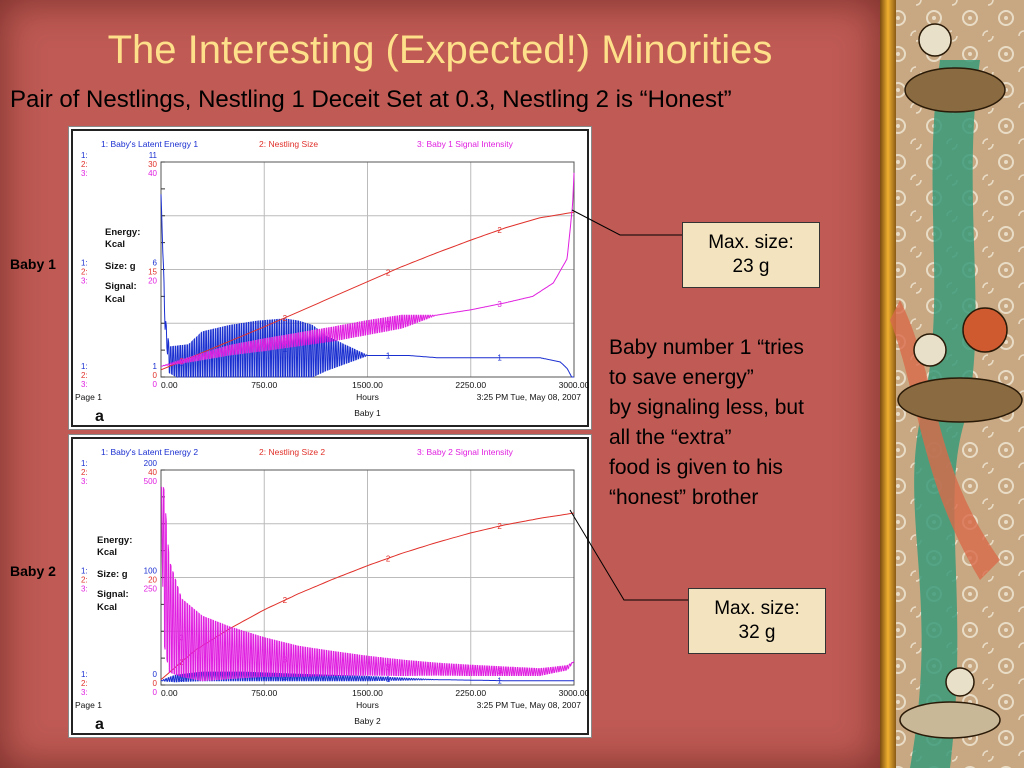 The image size is (1024, 768). I want to click on baby2-label: Baby 2, so click(33, 571).